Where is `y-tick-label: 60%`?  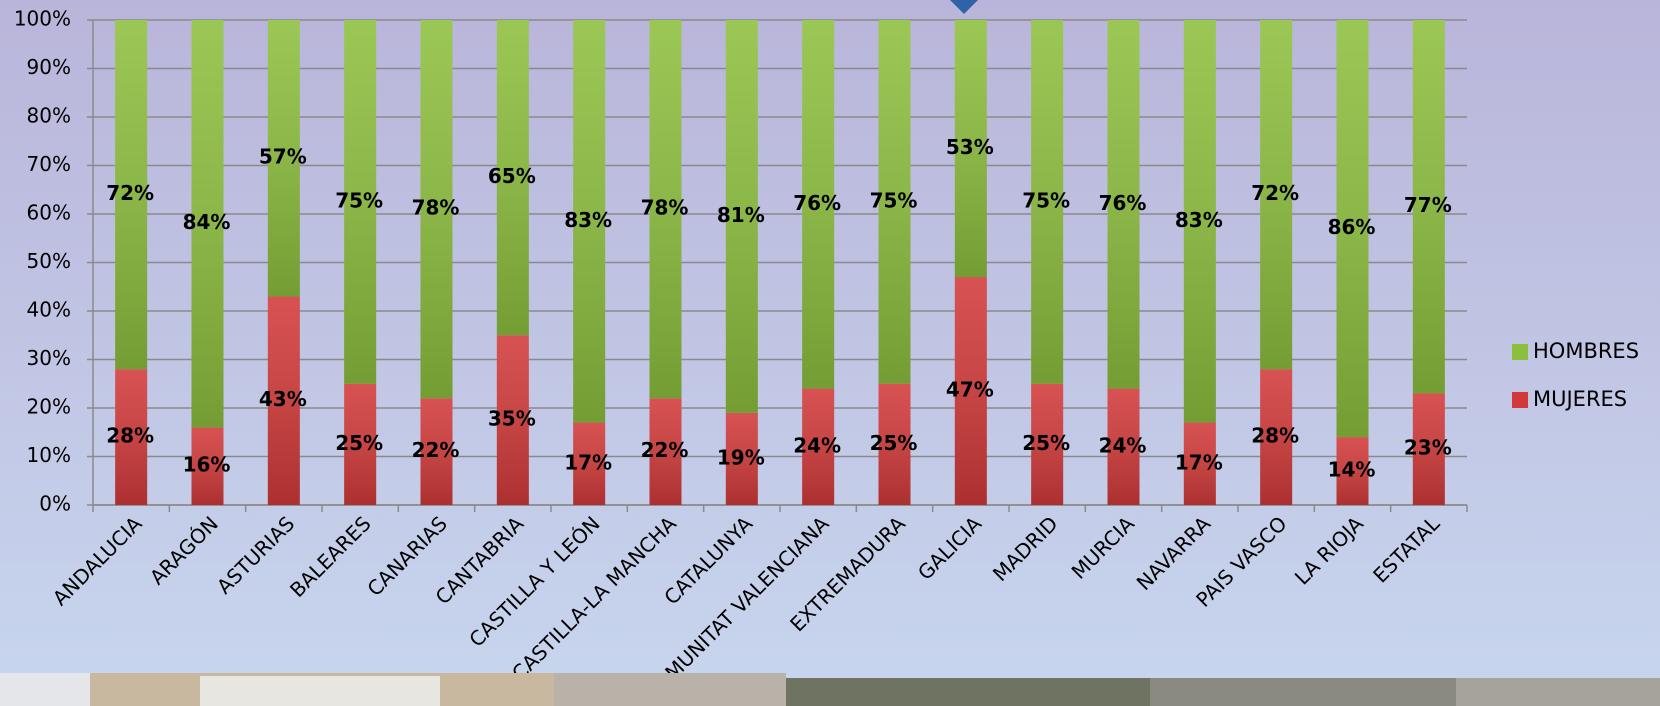
y-tick-label: 60% is located at coordinates (49, 213).